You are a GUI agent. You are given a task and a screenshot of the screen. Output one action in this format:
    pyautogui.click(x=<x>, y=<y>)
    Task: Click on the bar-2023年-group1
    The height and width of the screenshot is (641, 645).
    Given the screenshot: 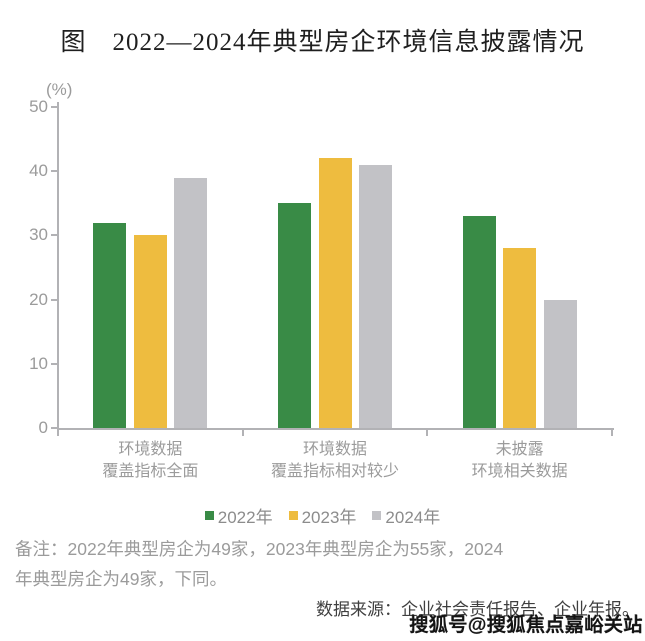 What is the action you would take?
    pyautogui.click(x=150, y=331)
    